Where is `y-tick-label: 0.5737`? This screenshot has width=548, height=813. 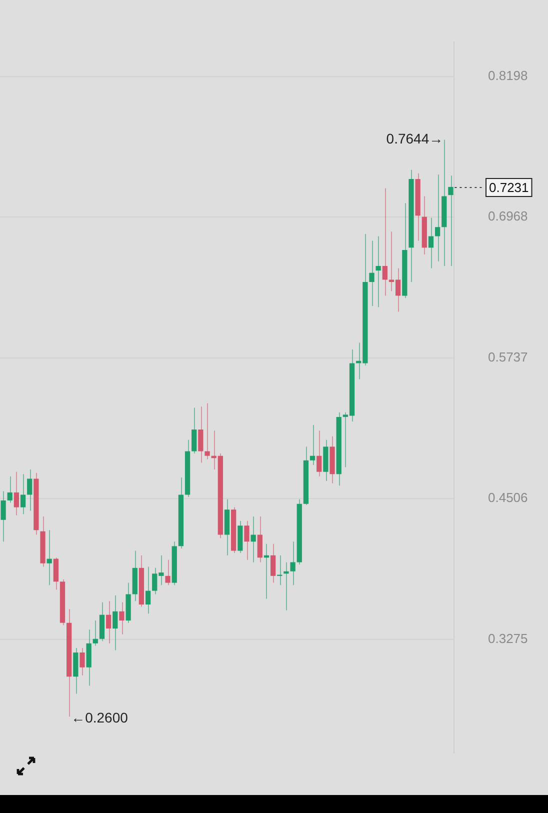
y-tick-label: 0.5737 is located at coordinates (508, 356).